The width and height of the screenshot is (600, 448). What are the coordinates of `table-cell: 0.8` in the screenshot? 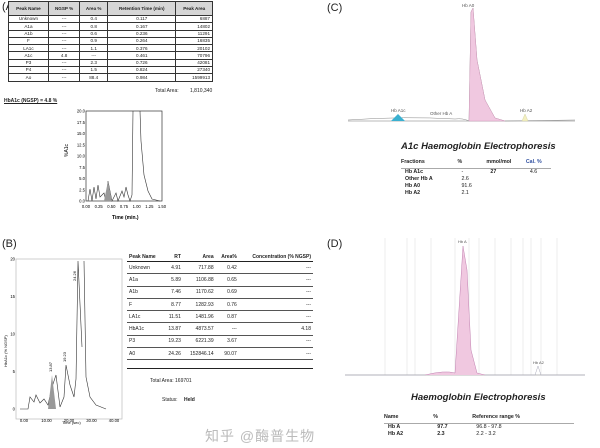 It's located at (94, 26).